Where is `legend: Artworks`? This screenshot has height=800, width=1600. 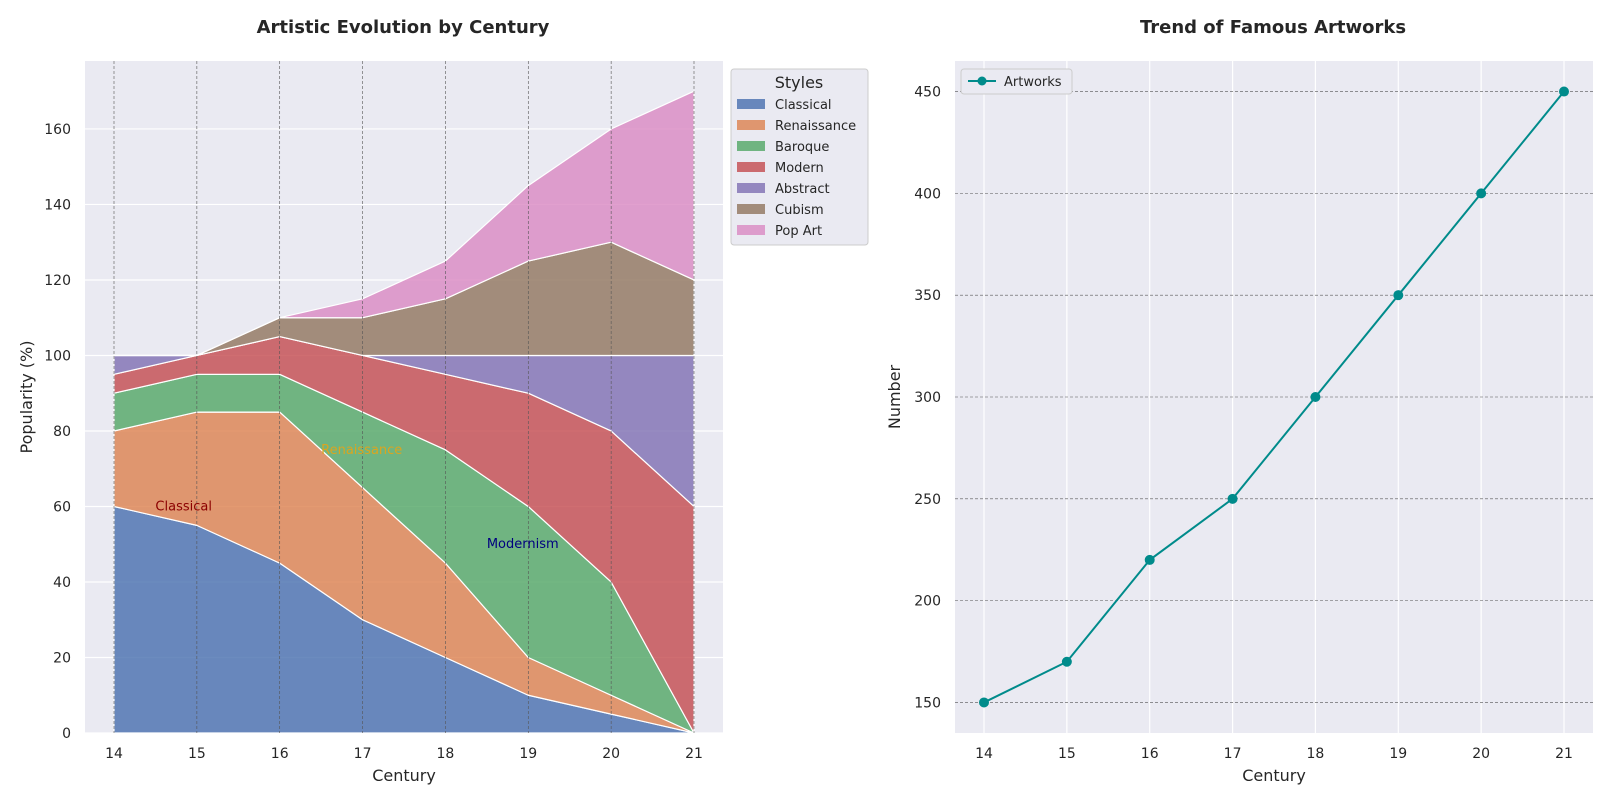 legend: Artworks is located at coordinates (1016, 81).